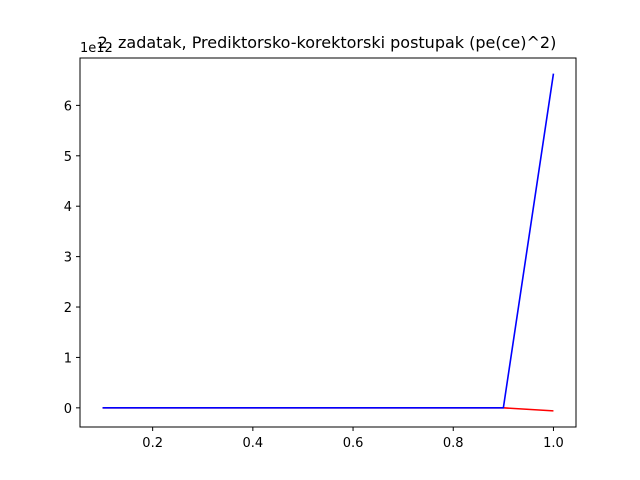 Image resolution: width=640 pixels, height=480 pixels. Describe the element at coordinates (68, 258) in the screenshot. I see `y-tick-label: 3` at that location.